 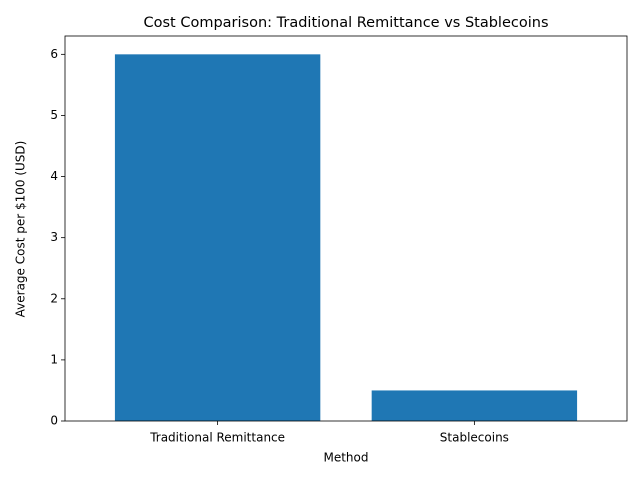 What do you see at coordinates (21, 229) in the screenshot?
I see `y-axis-label: Average Cost per $100 (USD)` at bounding box center [21, 229].